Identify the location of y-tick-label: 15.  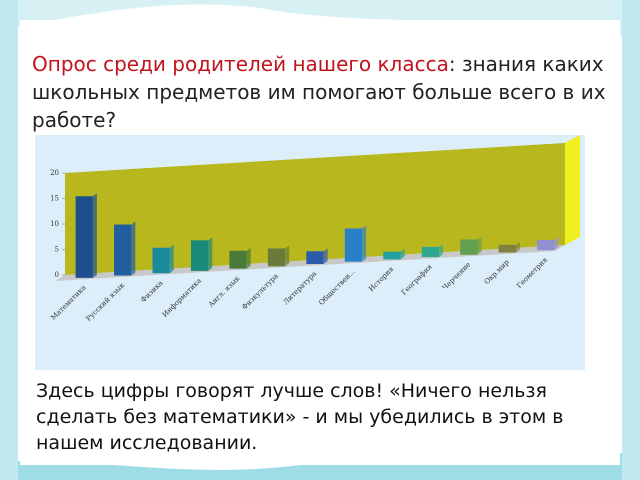
(54, 199).